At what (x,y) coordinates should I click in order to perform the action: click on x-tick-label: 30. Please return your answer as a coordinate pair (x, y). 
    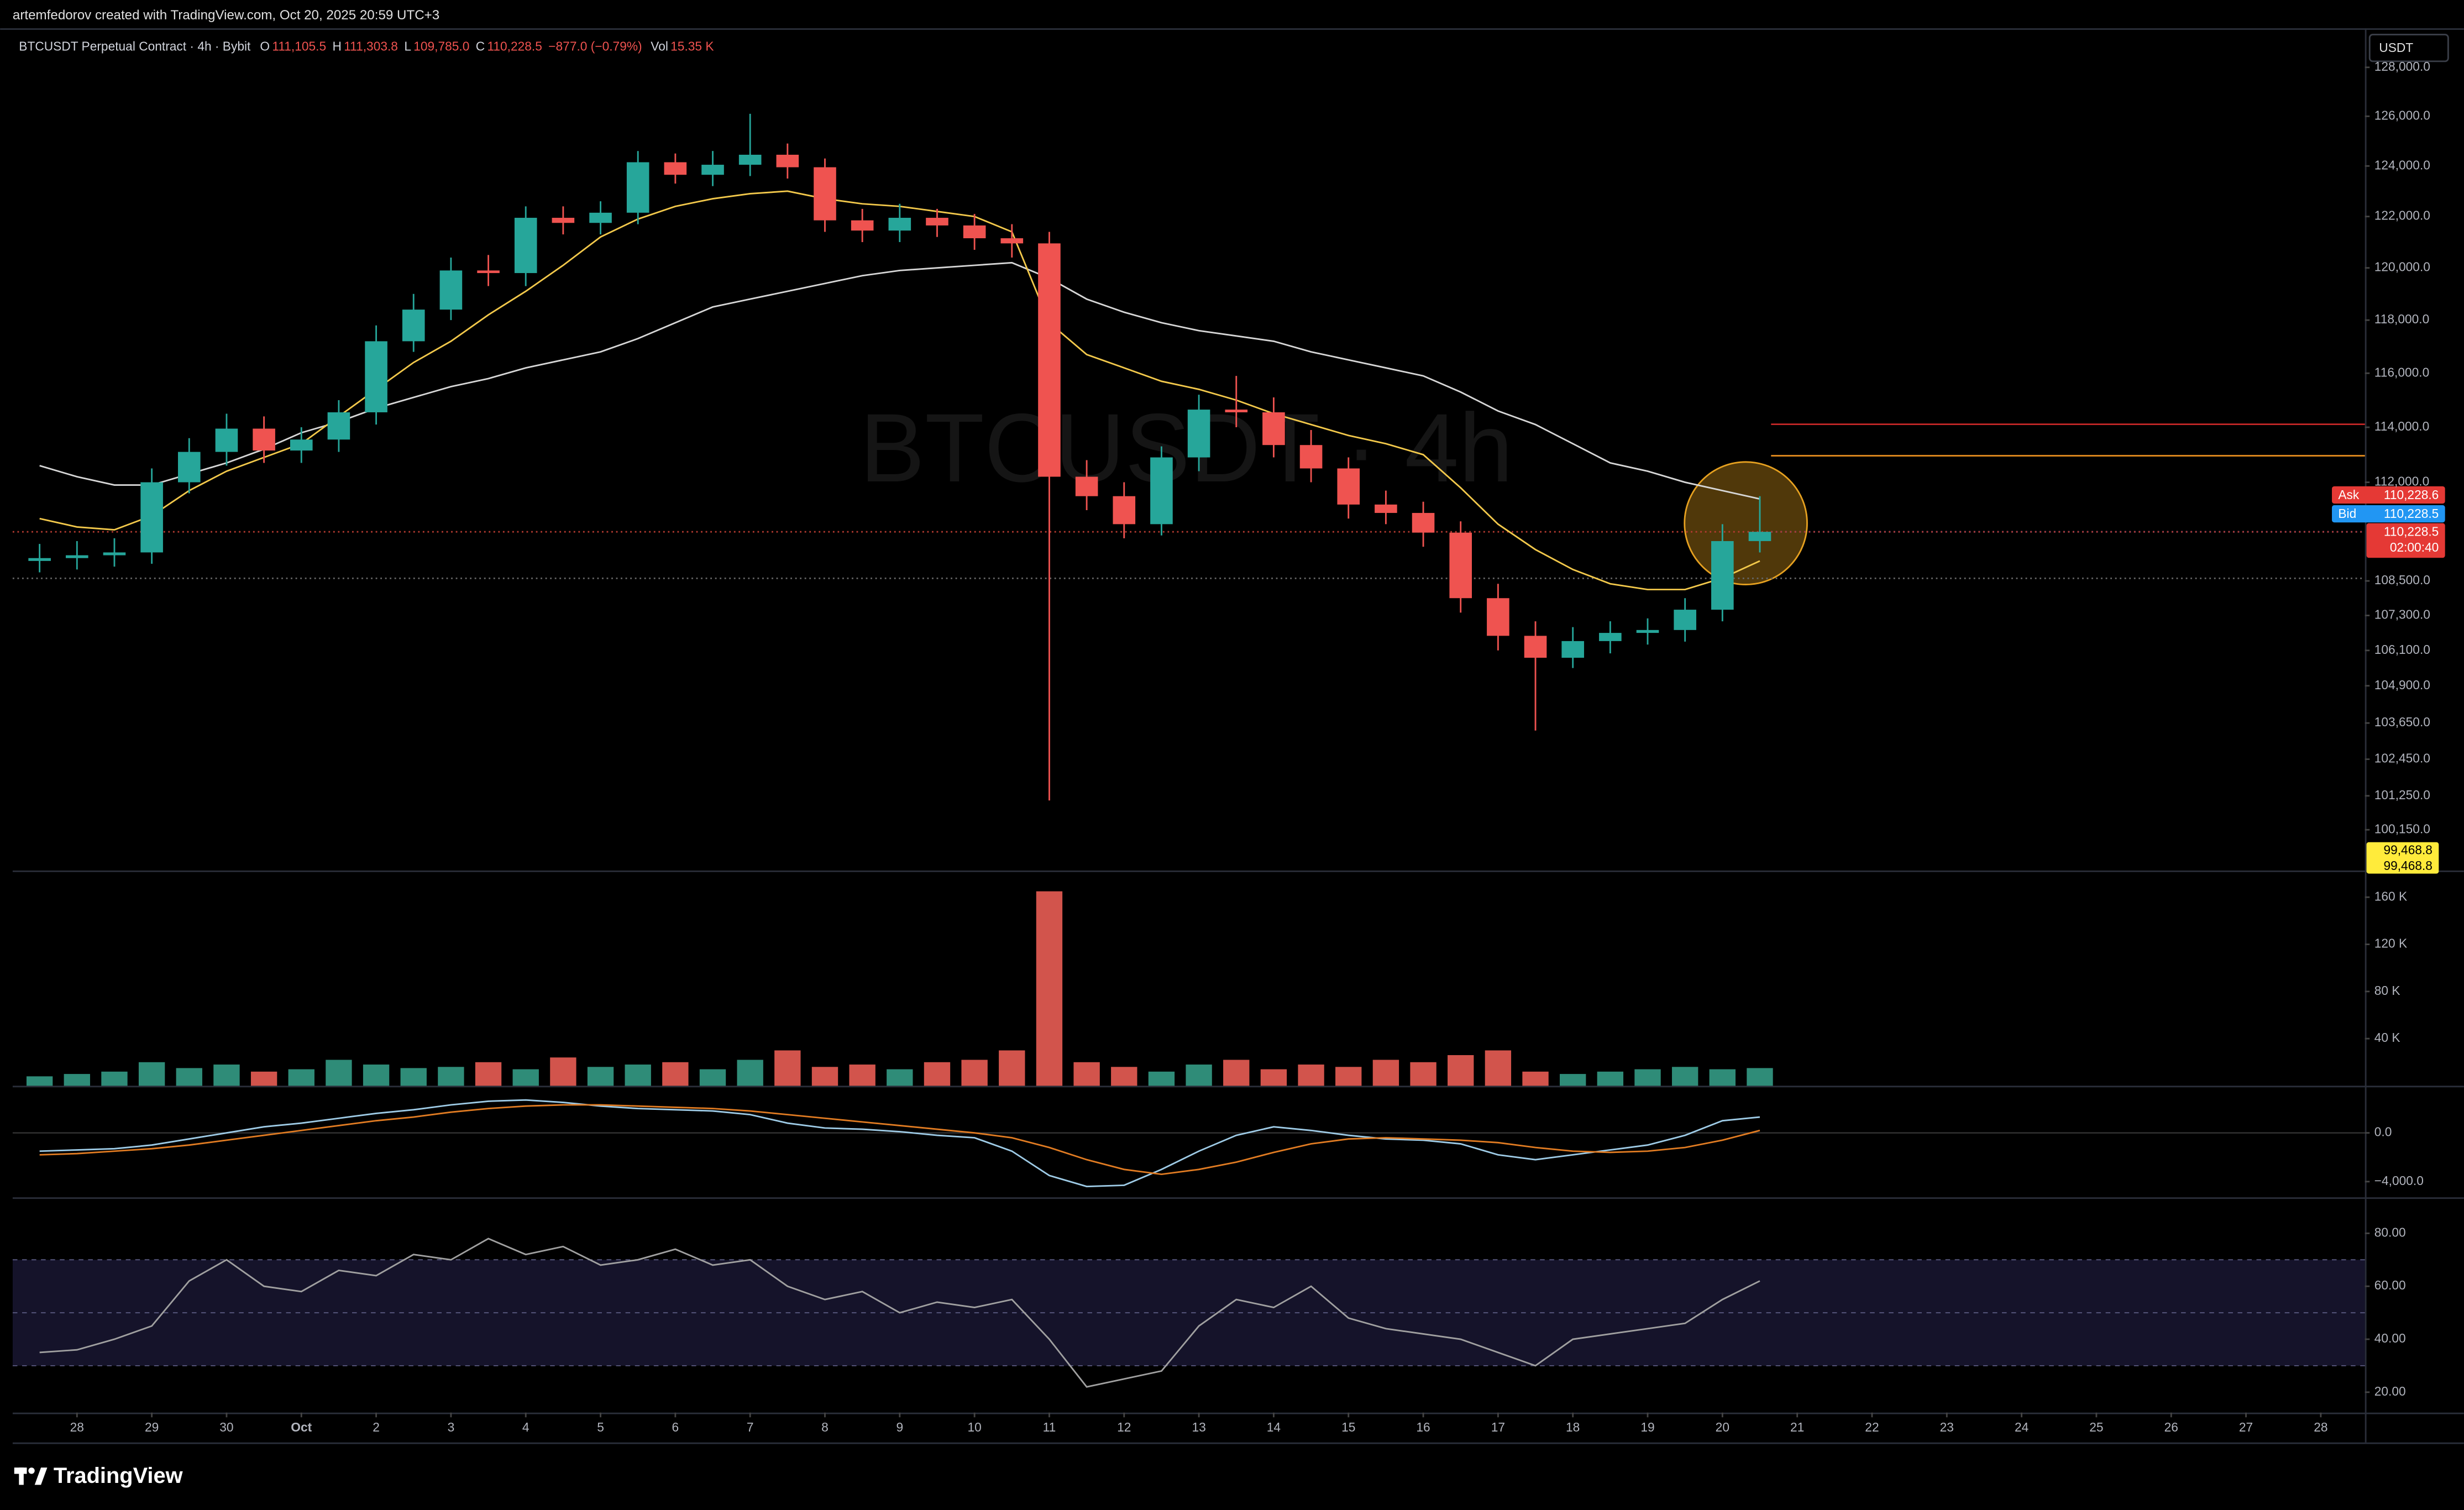
    Looking at the image, I should click on (226, 1427).